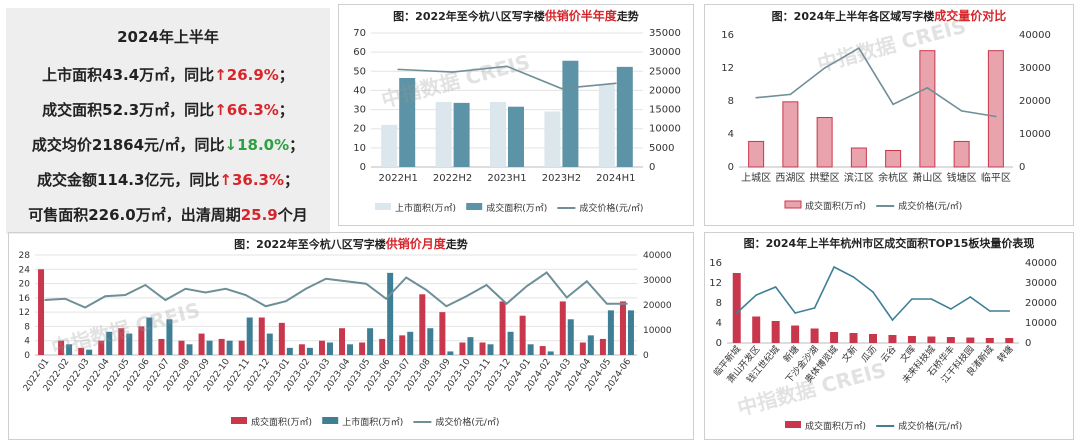 The image size is (1080, 446). I want to click on y2-tick-label: 15000, so click(665, 110).